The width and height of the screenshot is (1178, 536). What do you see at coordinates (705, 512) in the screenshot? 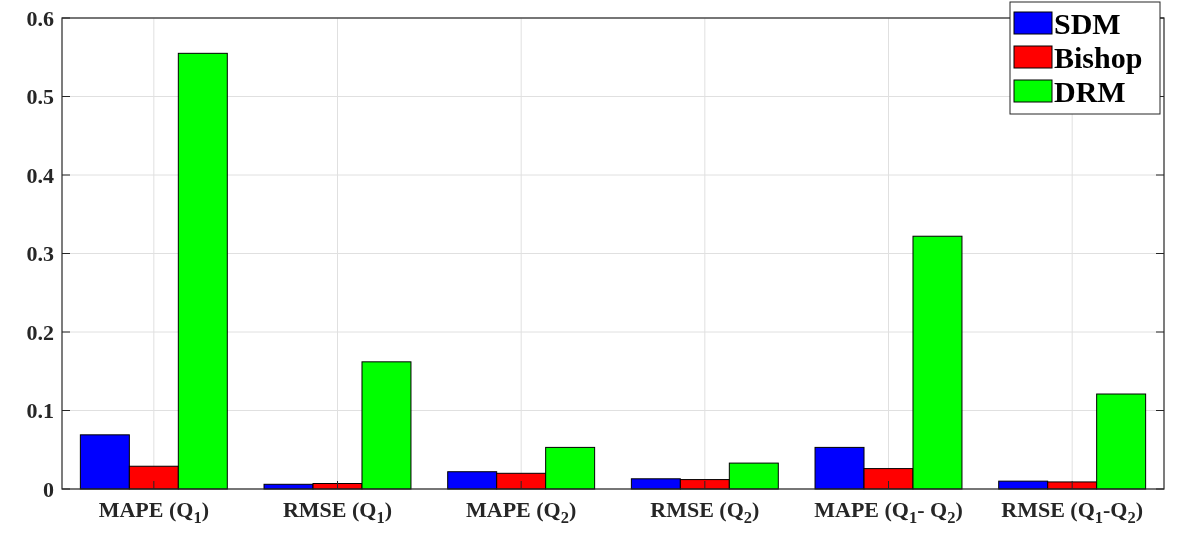
I see `x-tick-label: RMSE (Q$_{2}$)` at bounding box center [705, 512].